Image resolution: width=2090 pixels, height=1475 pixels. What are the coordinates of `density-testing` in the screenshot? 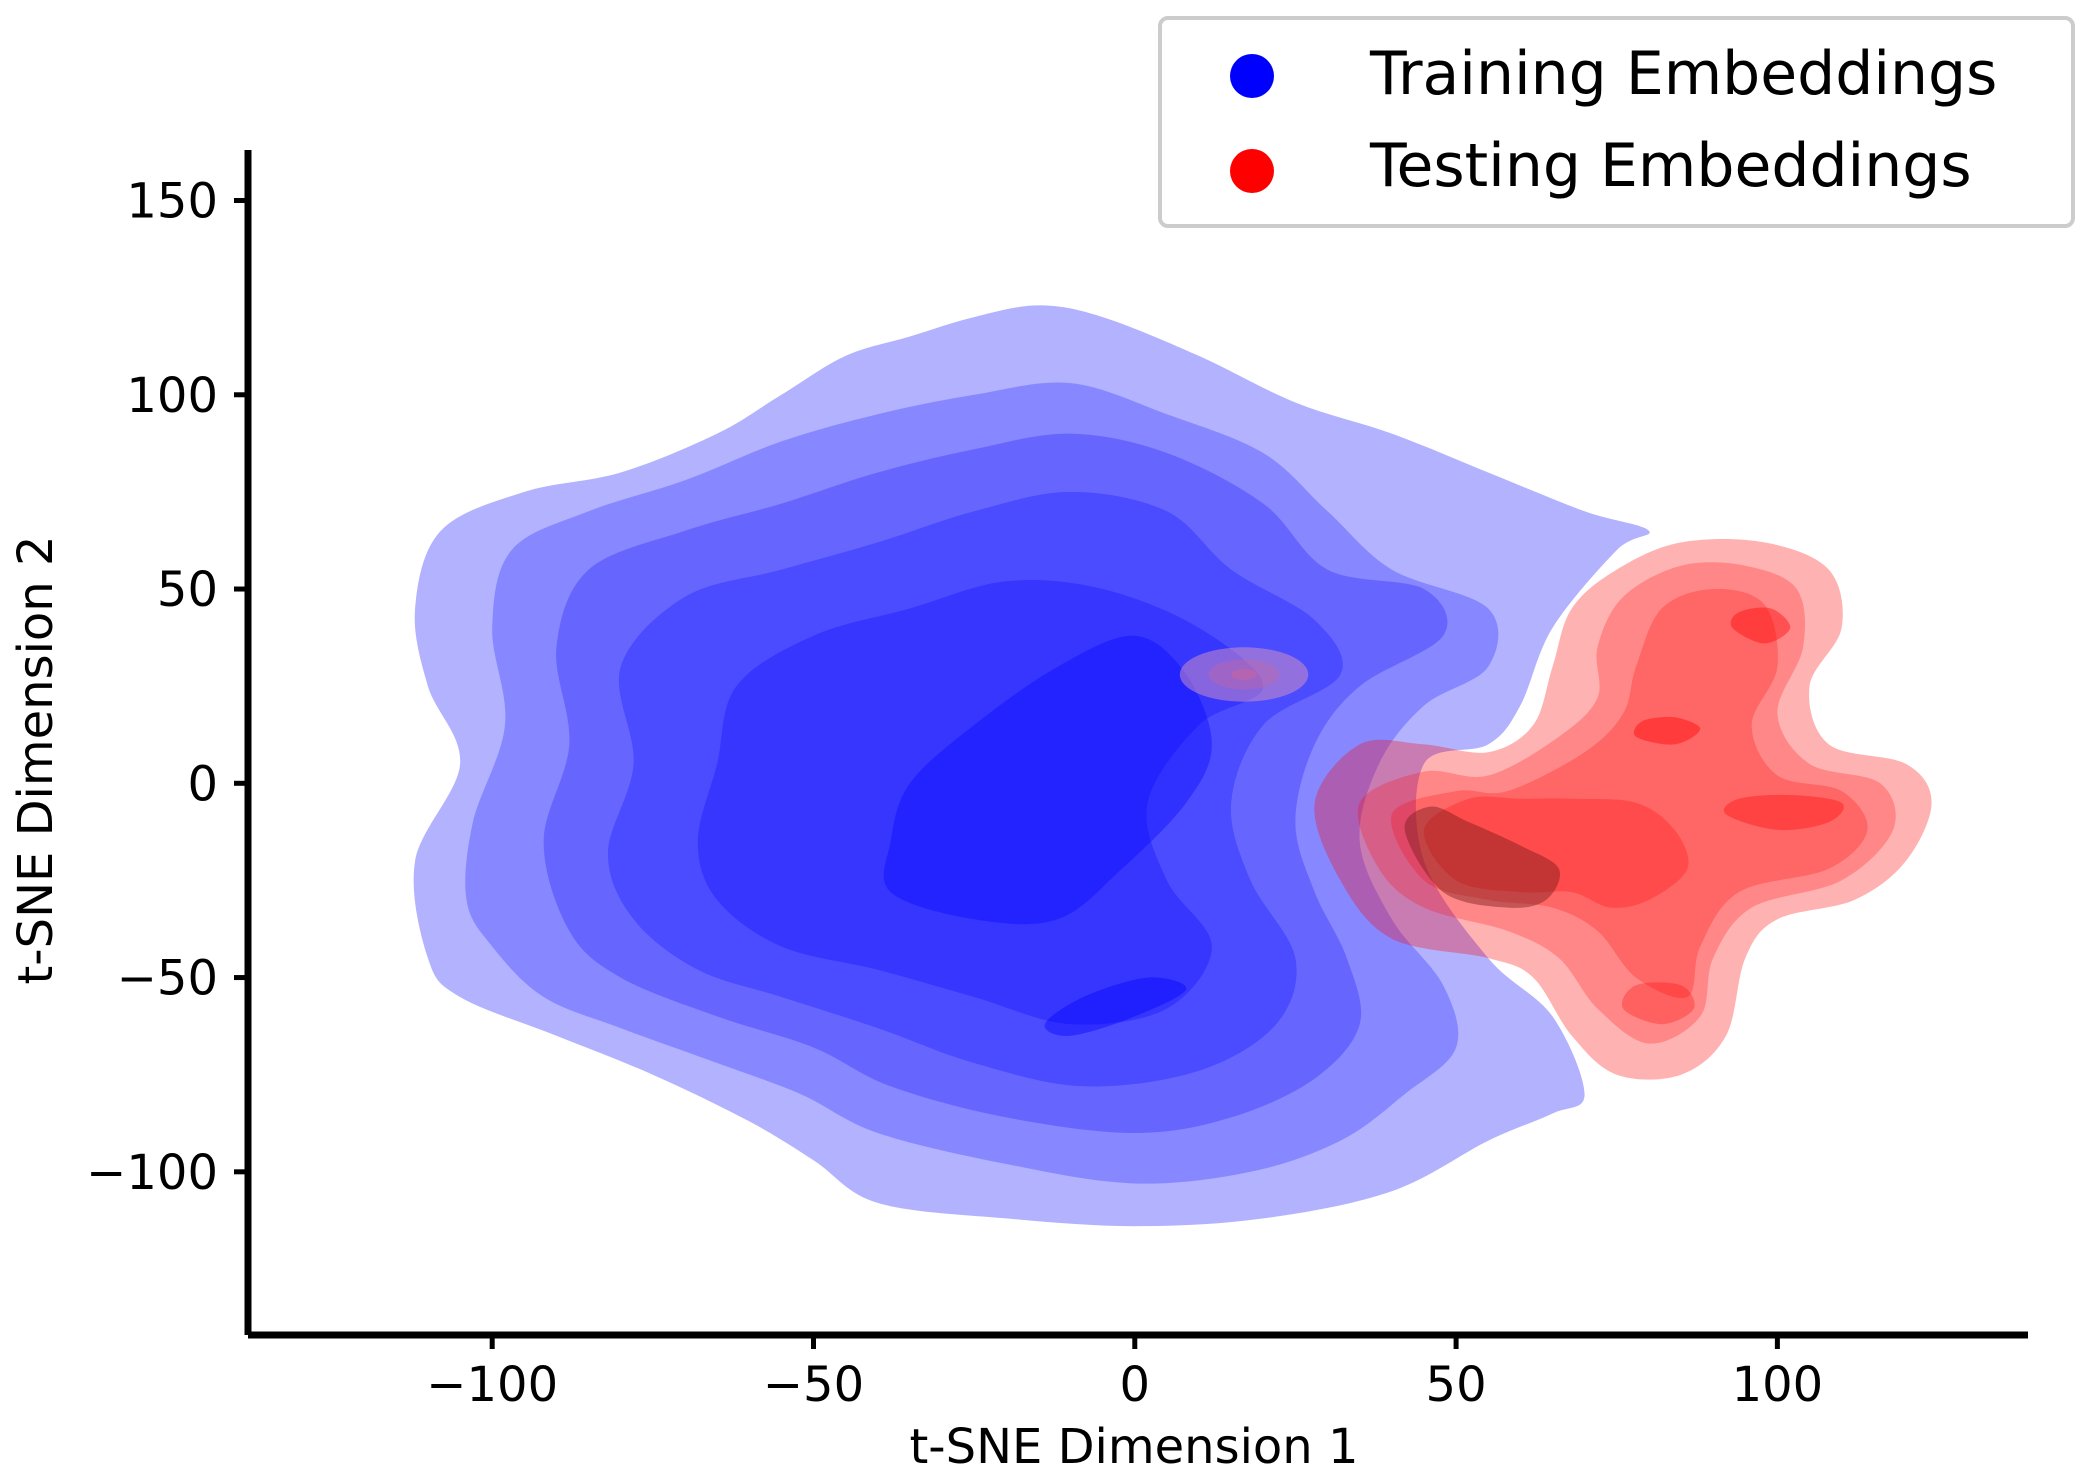 It's located at (1623, 809).